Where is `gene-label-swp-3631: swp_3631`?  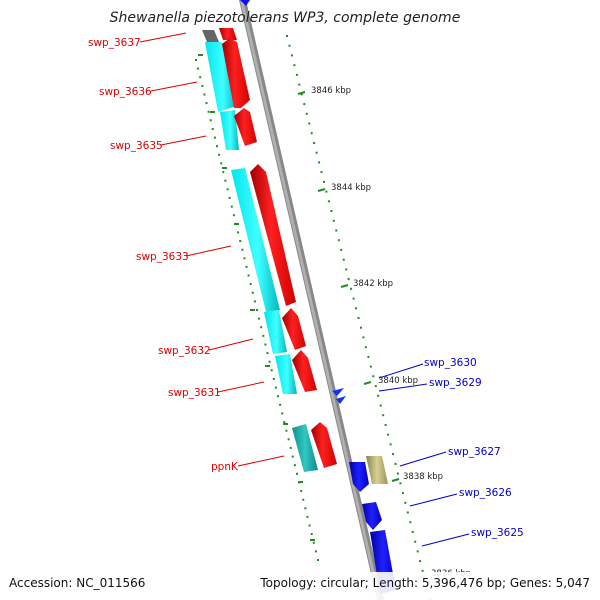 gene-label-swp-3631: swp_3631 is located at coordinates (194, 393).